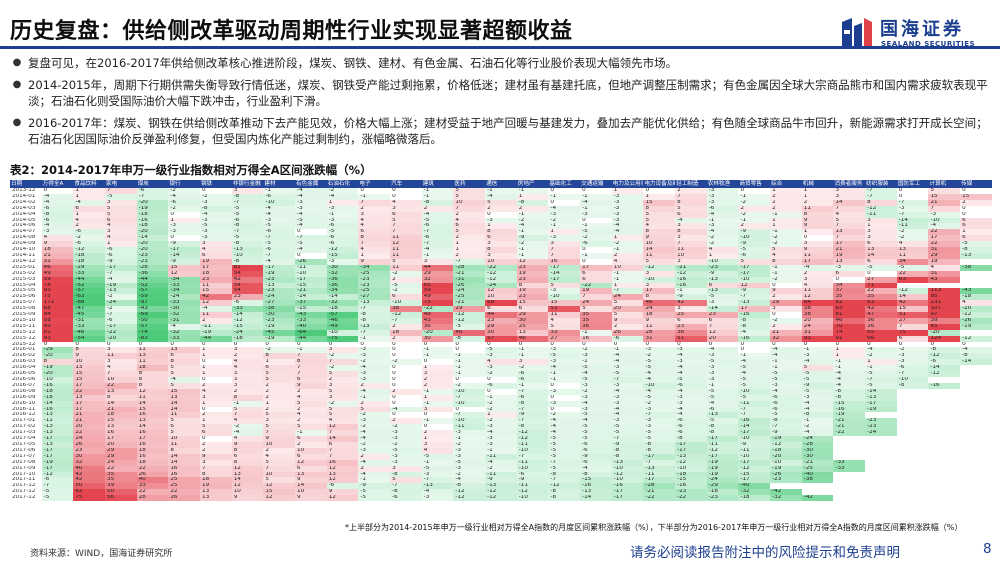  What do you see at coordinates (944, 320) in the screenshot?
I see `value-cell: 39` at bounding box center [944, 320].